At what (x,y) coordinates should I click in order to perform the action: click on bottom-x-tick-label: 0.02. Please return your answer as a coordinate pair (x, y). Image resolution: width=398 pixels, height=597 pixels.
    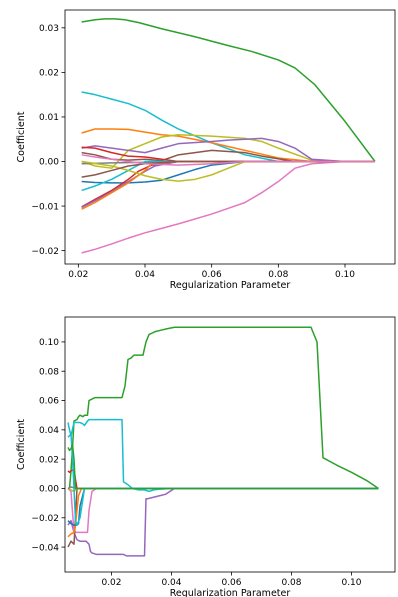
    Looking at the image, I should click on (111, 583).